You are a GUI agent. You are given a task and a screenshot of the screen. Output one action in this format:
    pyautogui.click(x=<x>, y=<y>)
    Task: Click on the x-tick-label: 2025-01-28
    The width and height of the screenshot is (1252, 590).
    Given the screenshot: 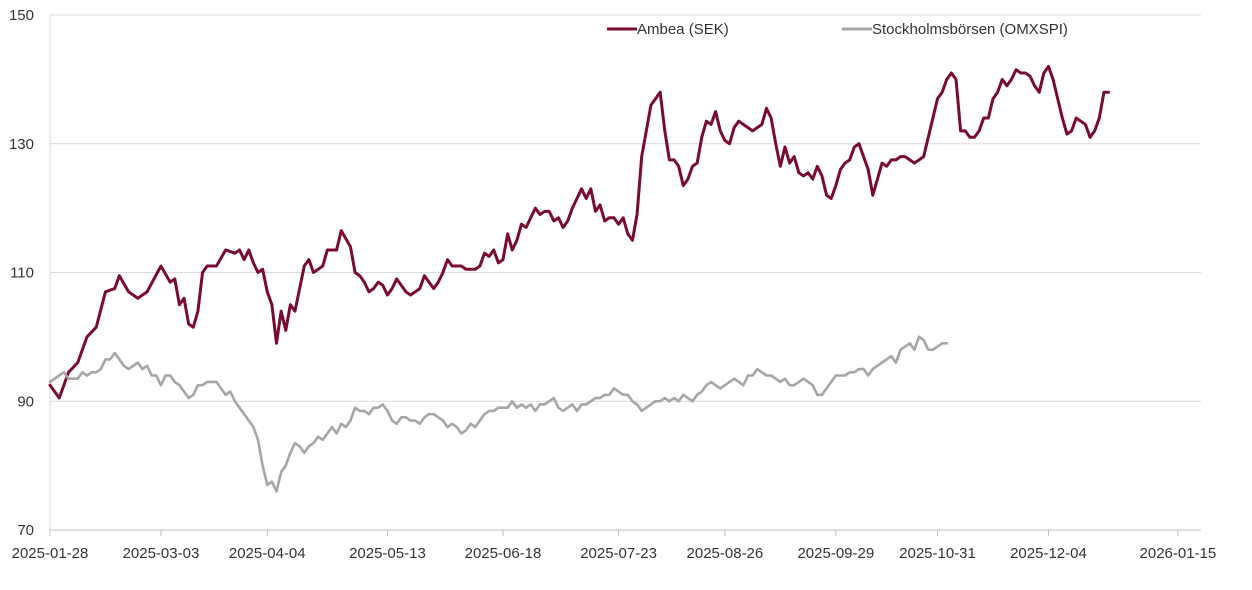 What is the action you would take?
    pyautogui.click(x=50, y=553)
    